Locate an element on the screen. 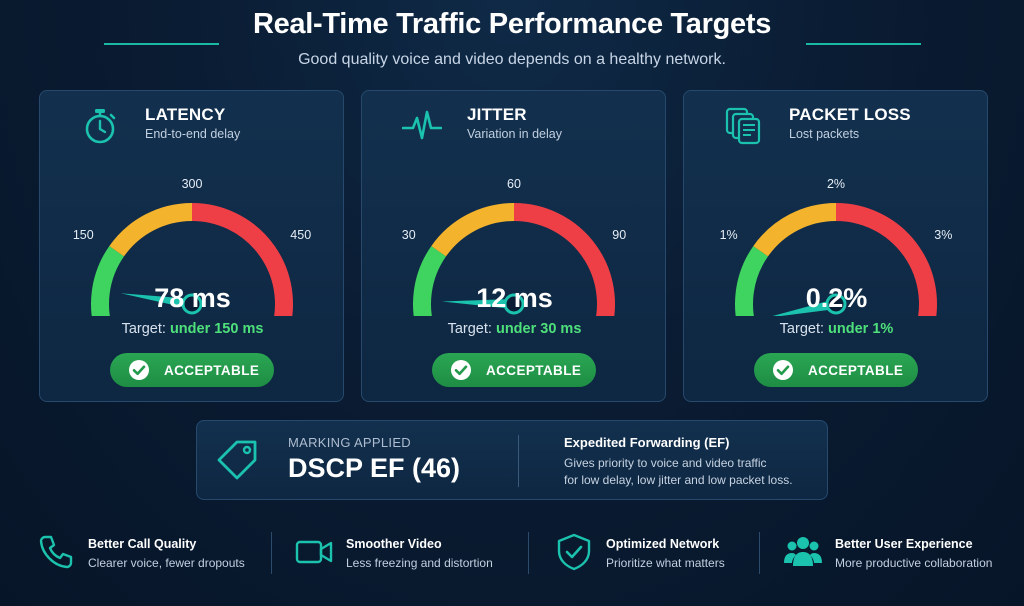 This screenshot has height=606, width=1024. gauge-tick-label: 60 is located at coordinates (514, 184).